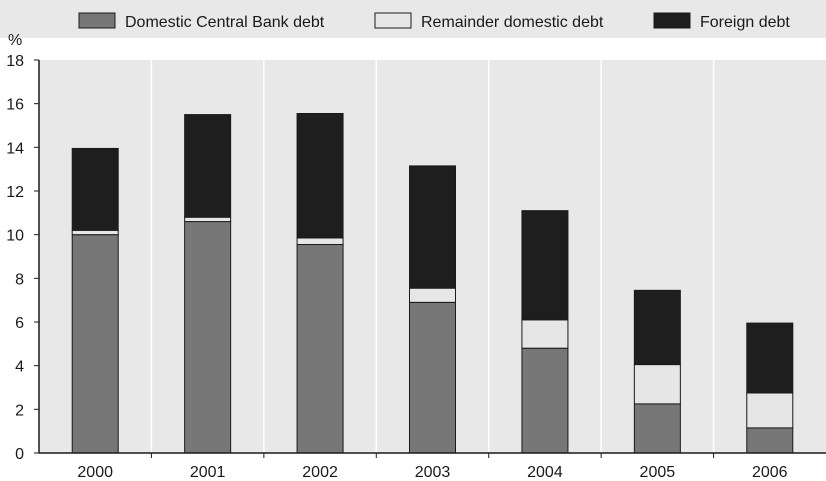  I want to click on x-tick-label-2004: 2004, so click(545, 472).